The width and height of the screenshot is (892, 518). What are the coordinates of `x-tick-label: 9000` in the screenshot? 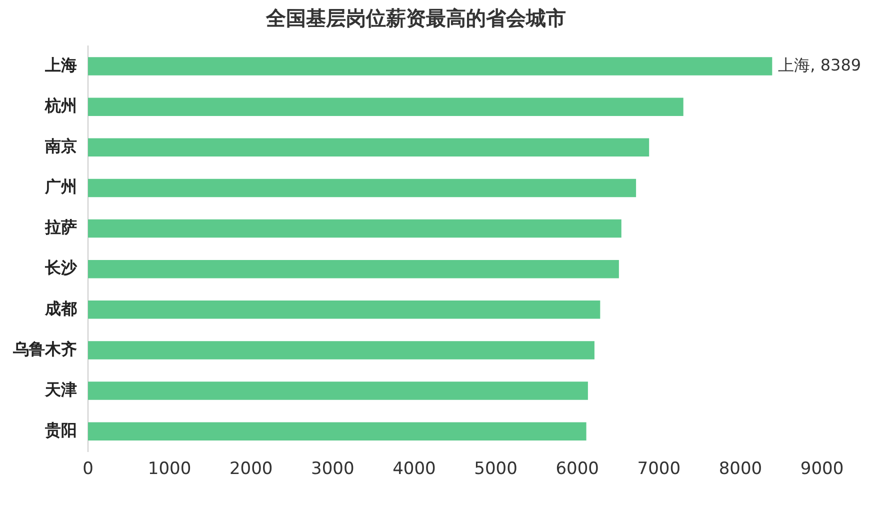 It's located at (822, 469).